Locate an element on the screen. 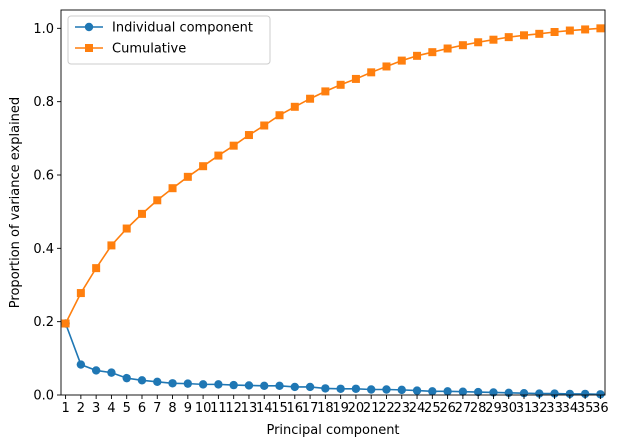 Image resolution: width=618 pixels, height=448 pixels. x-tick-label: 36 is located at coordinates (600, 408).